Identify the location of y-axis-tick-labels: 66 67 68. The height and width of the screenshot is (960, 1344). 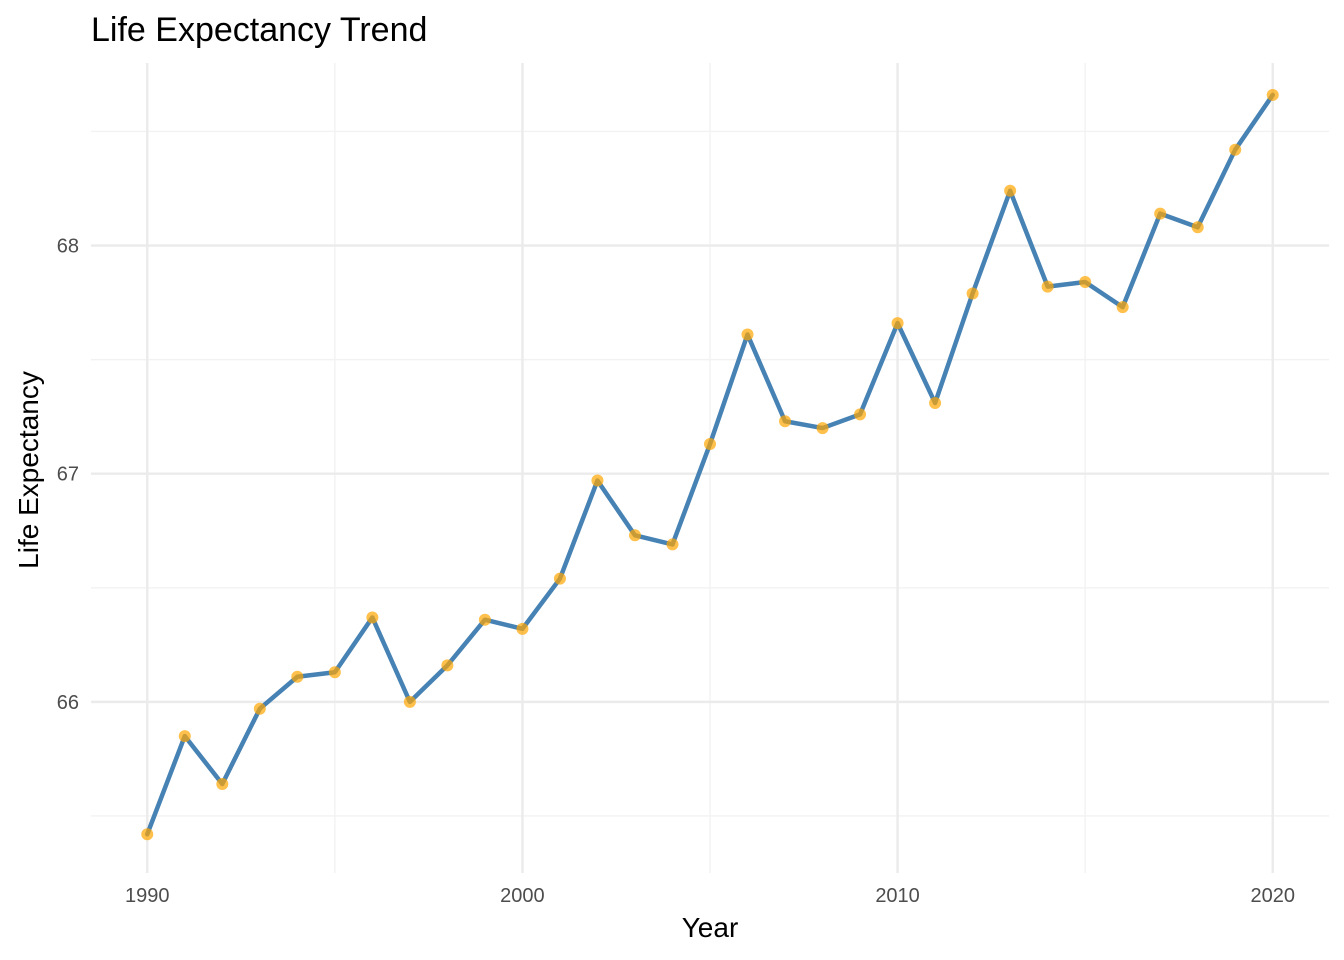
(68, 475).